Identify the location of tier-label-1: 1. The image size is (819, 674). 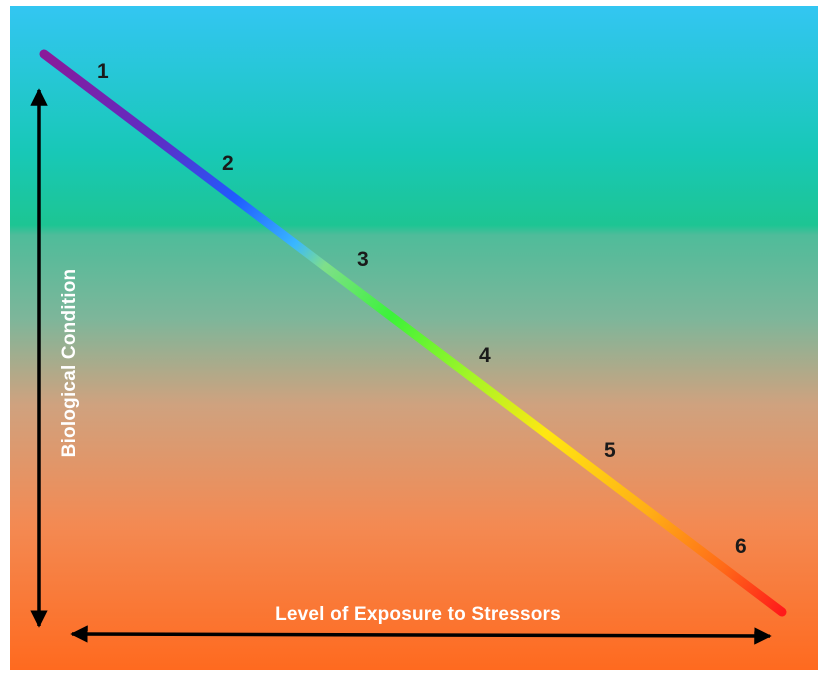
(103, 71).